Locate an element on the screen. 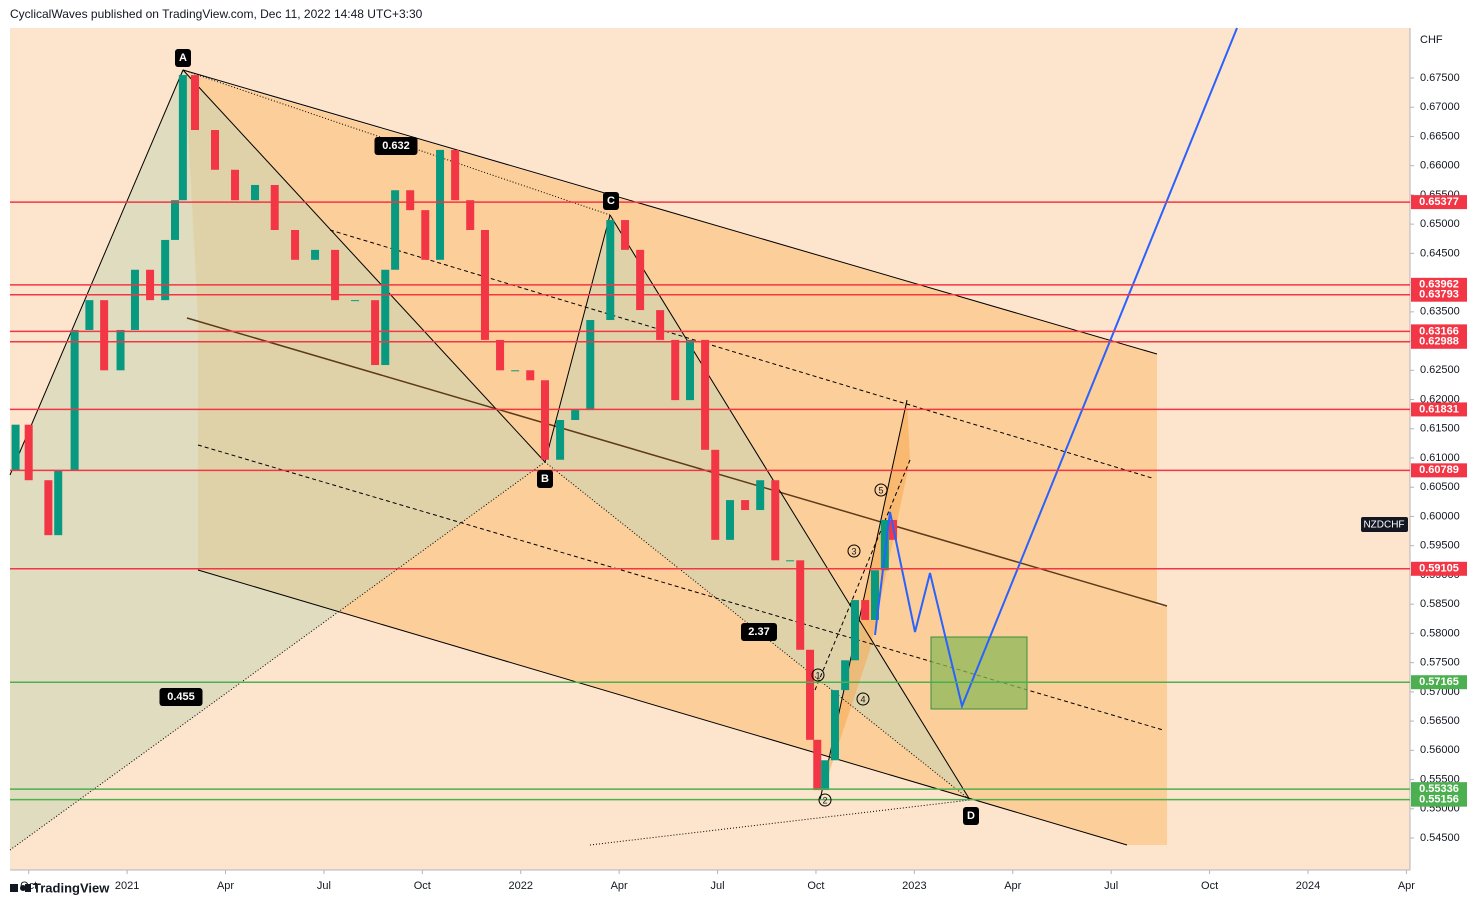 This screenshot has width=1478, height=912. wave-label: 2 is located at coordinates (824, 800).